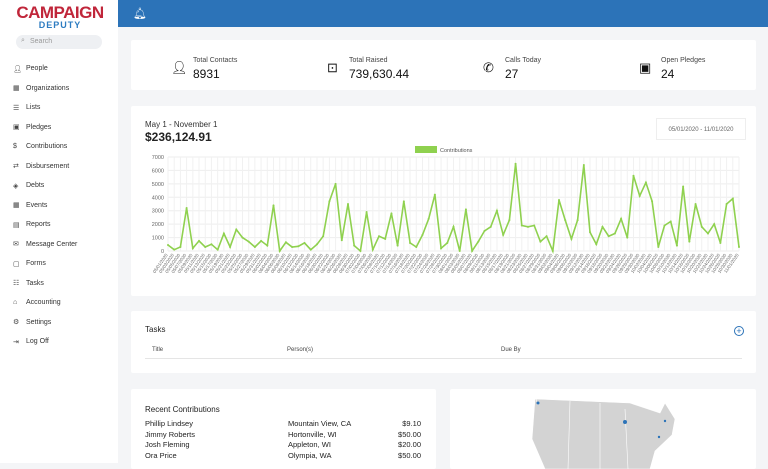  I want to click on contribution-row: Phillip Lindsey Mountain View, CA $9.10, so click(283, 424).